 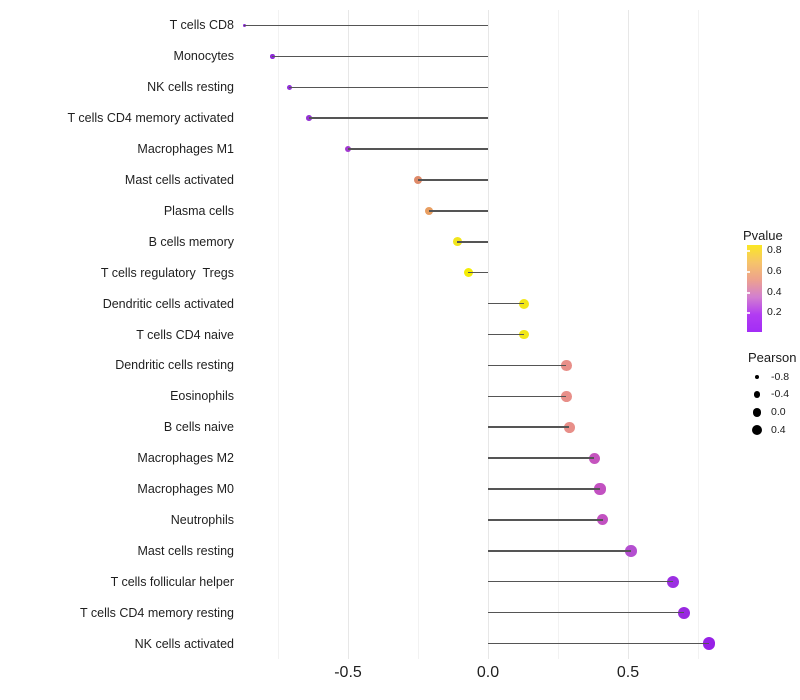 What do you see at coordinates (770, 397) in the screenshot?
I see `pearson-legend: Pearson -0.8 -0.4 0.0 0.4` at bounding box center [770, 397].